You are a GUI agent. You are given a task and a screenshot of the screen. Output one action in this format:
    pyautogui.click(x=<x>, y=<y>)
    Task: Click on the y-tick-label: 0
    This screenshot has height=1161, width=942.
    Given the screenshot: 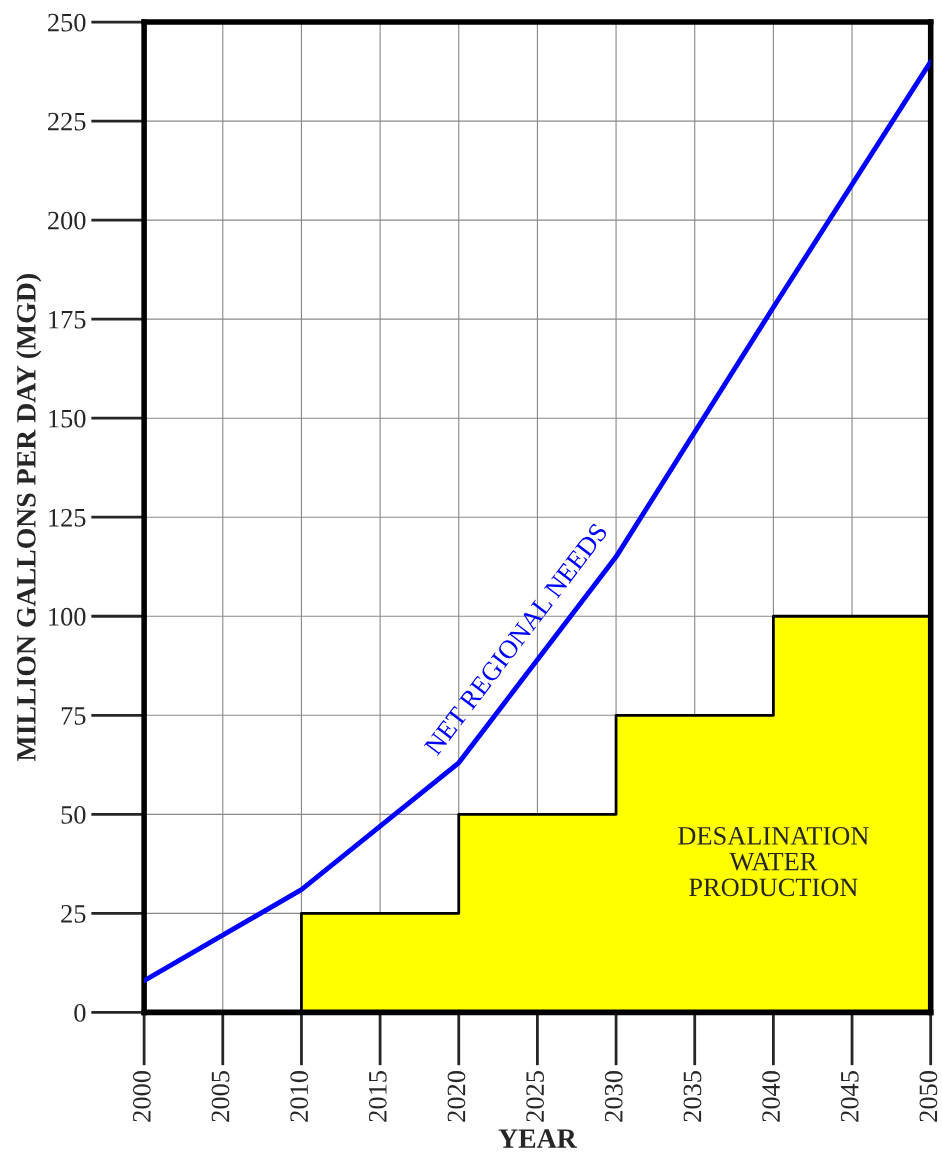 What is the action you would take?
    pyautogui.click(x=80, y=1013)
    